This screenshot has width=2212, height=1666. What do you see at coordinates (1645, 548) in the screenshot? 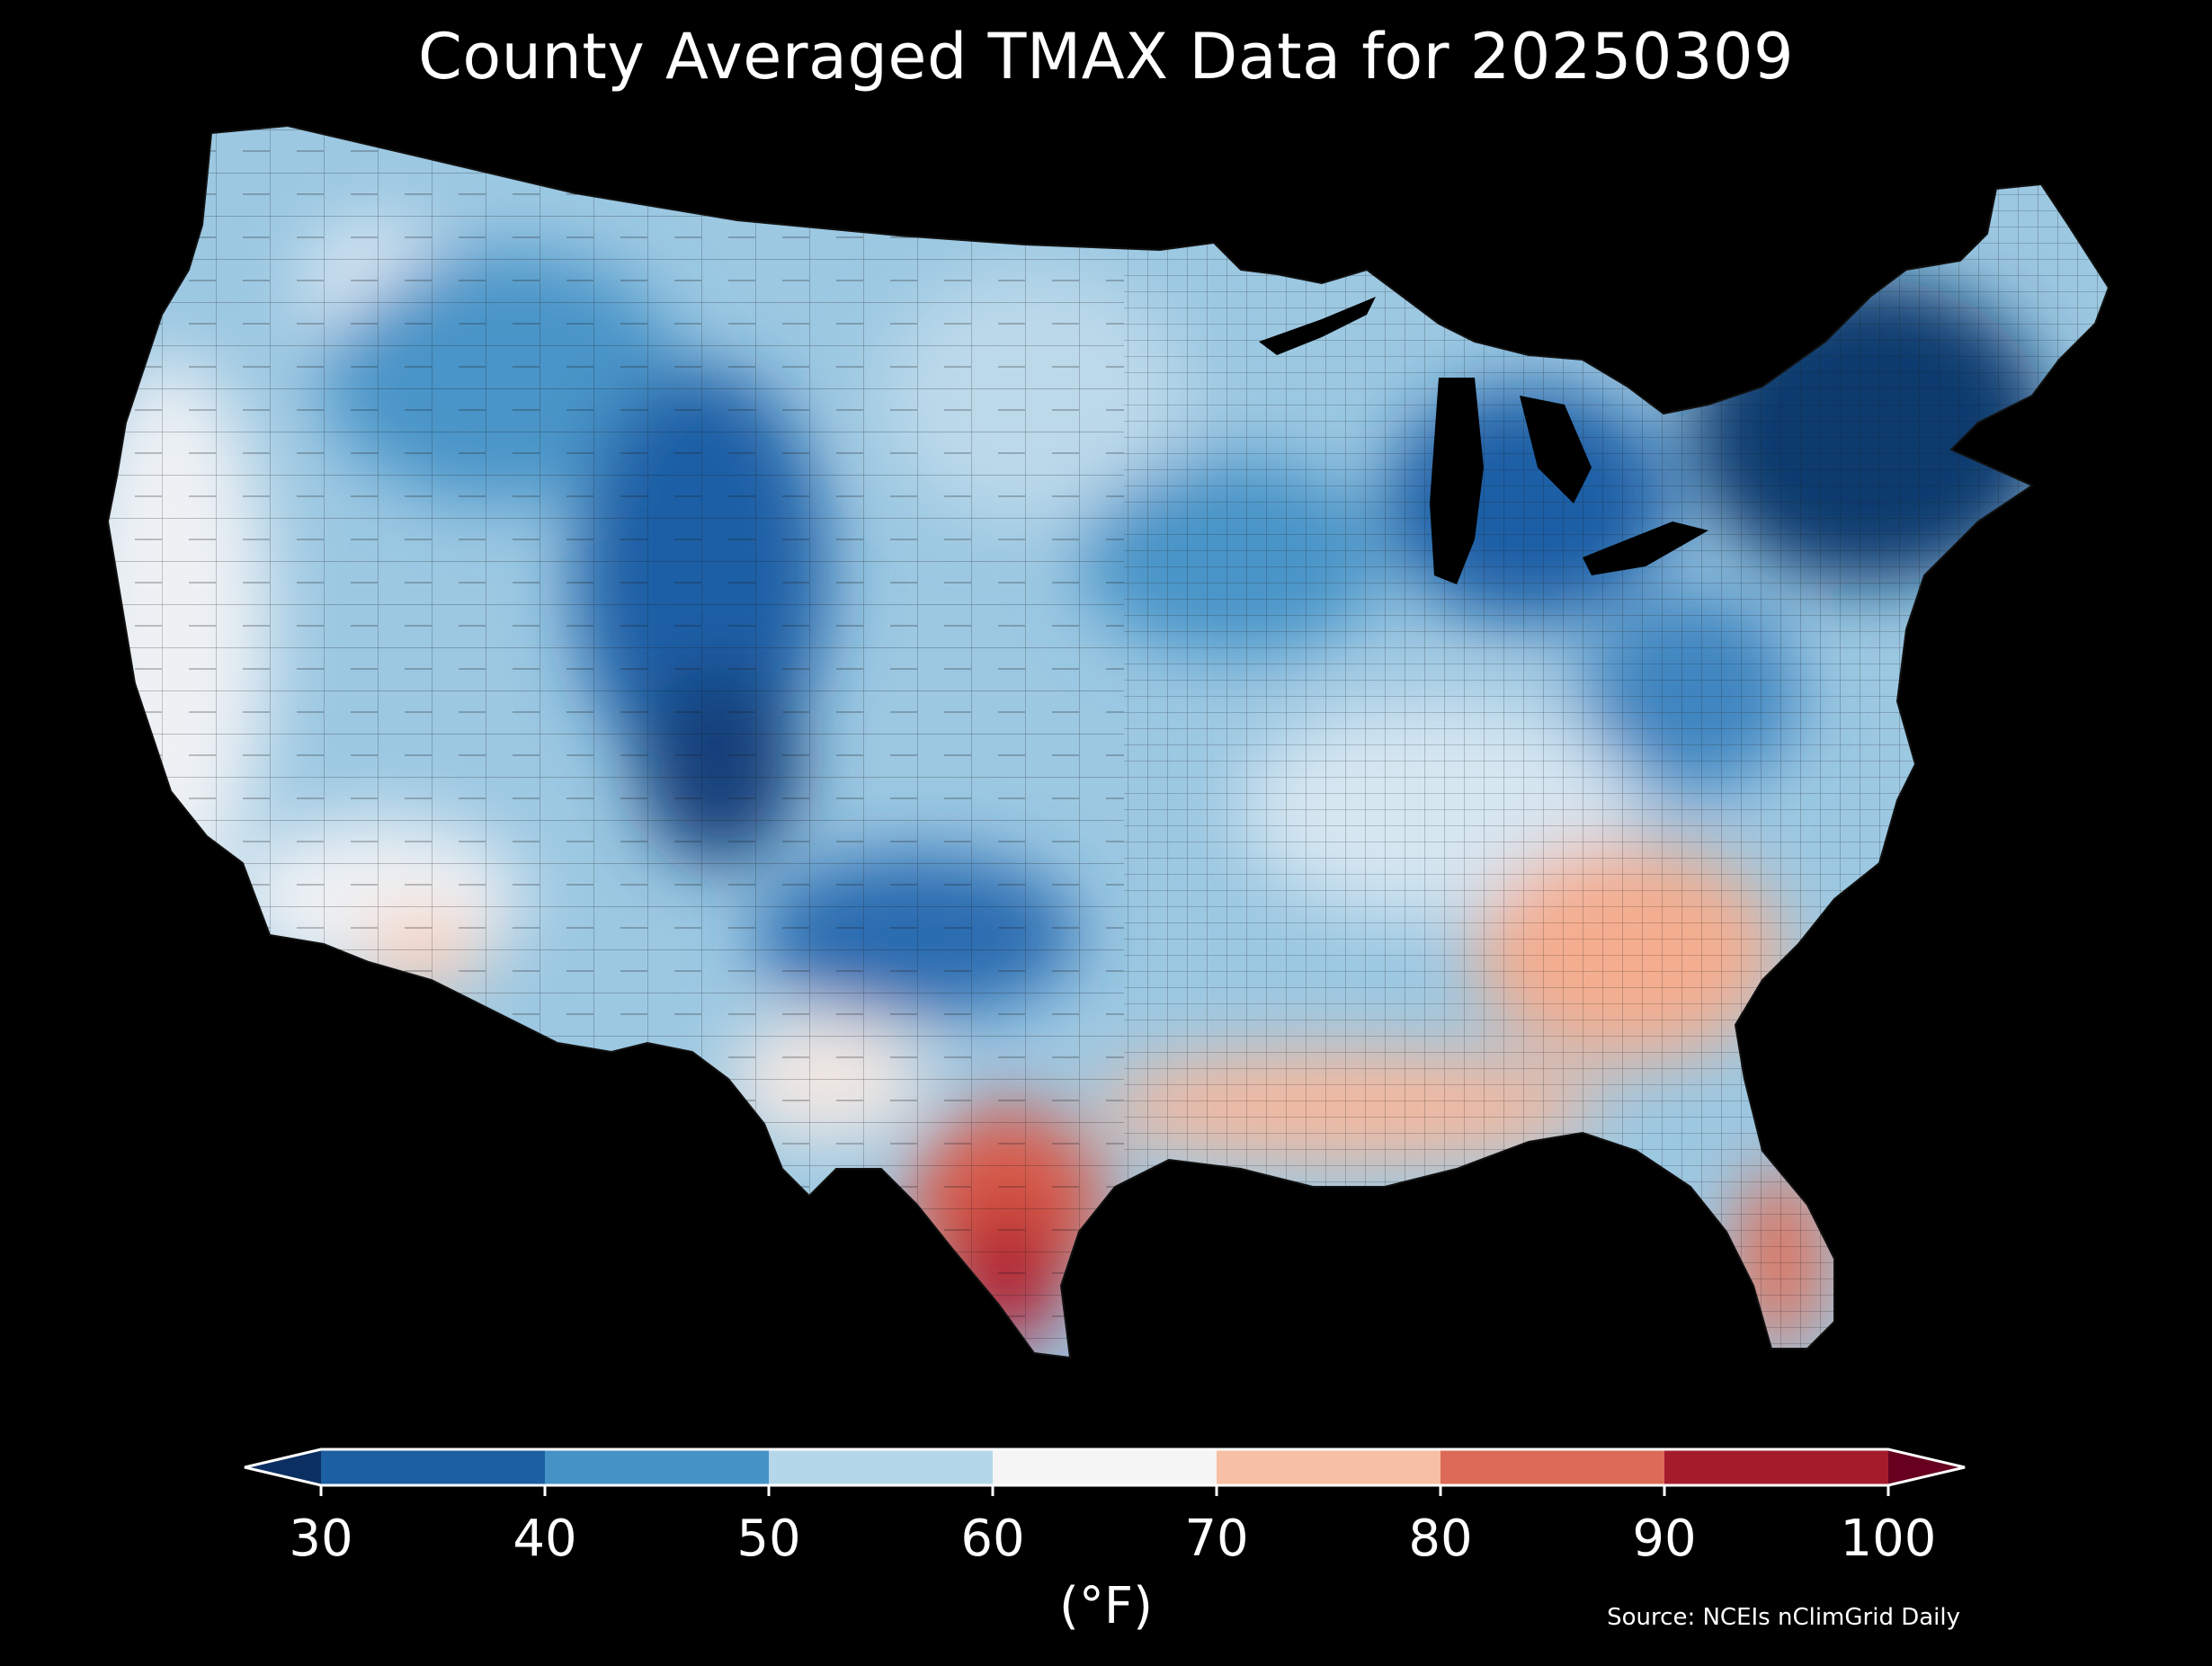
I see `lake-erie` at bounding box center [1645, 548].